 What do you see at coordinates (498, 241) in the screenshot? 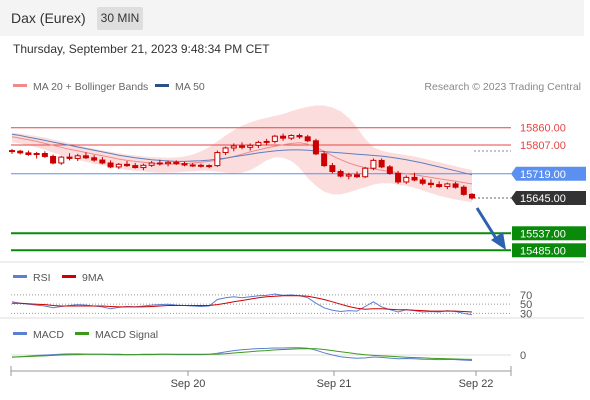
I see `forecast-arrow-head` at bounding box center [498, 241].